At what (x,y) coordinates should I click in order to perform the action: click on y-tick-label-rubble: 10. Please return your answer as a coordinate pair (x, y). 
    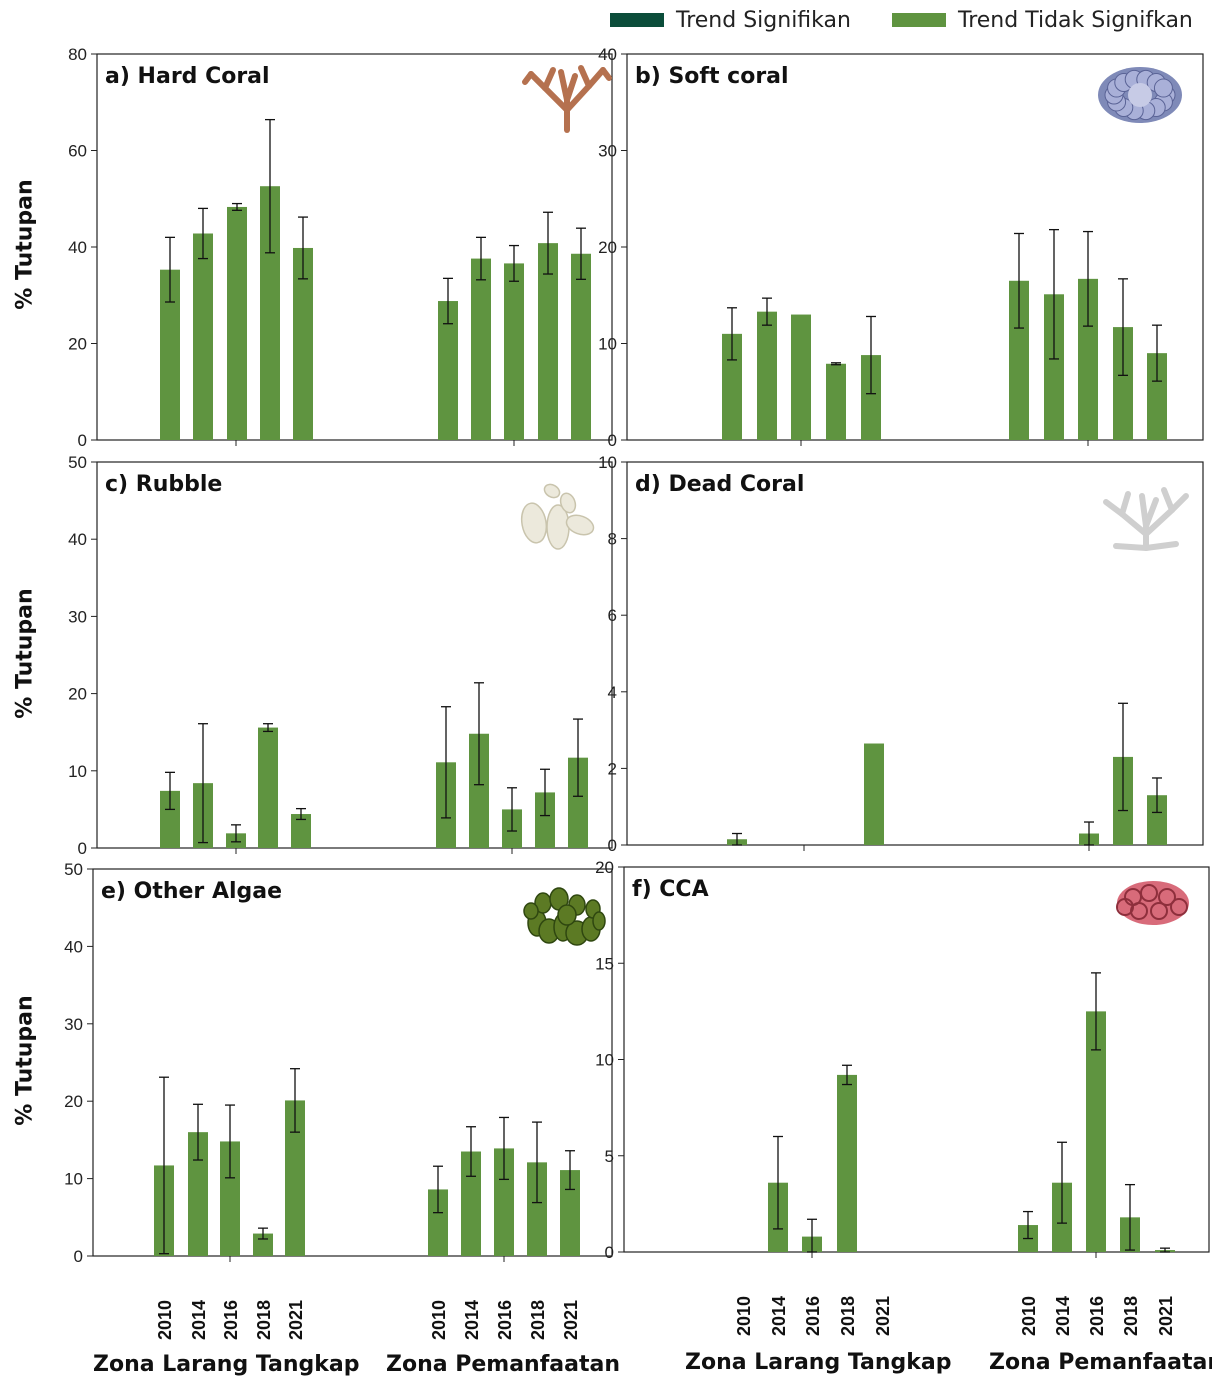
    Looking at the image, I should click on (77, 771).